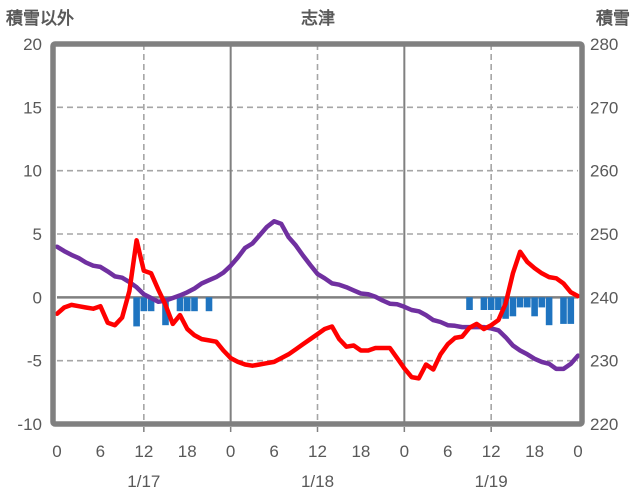 The width and height of the screenshot is (636, 501). I want to click on left-axis-tick-label: 5, so click(37, 234).